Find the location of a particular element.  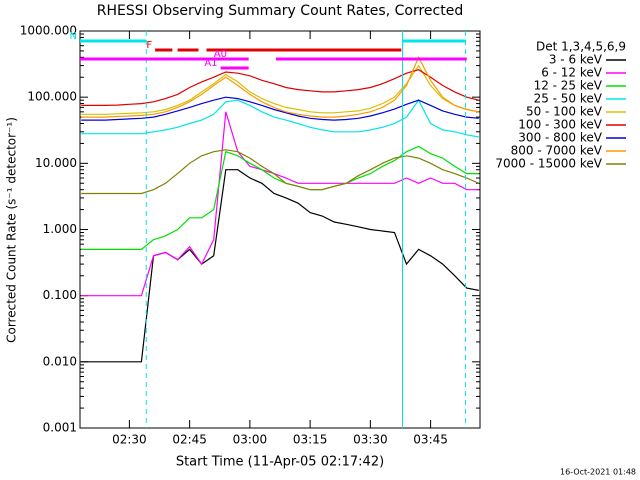

legend-label: 300 - 800 keV is located at coordinates (560, 138).